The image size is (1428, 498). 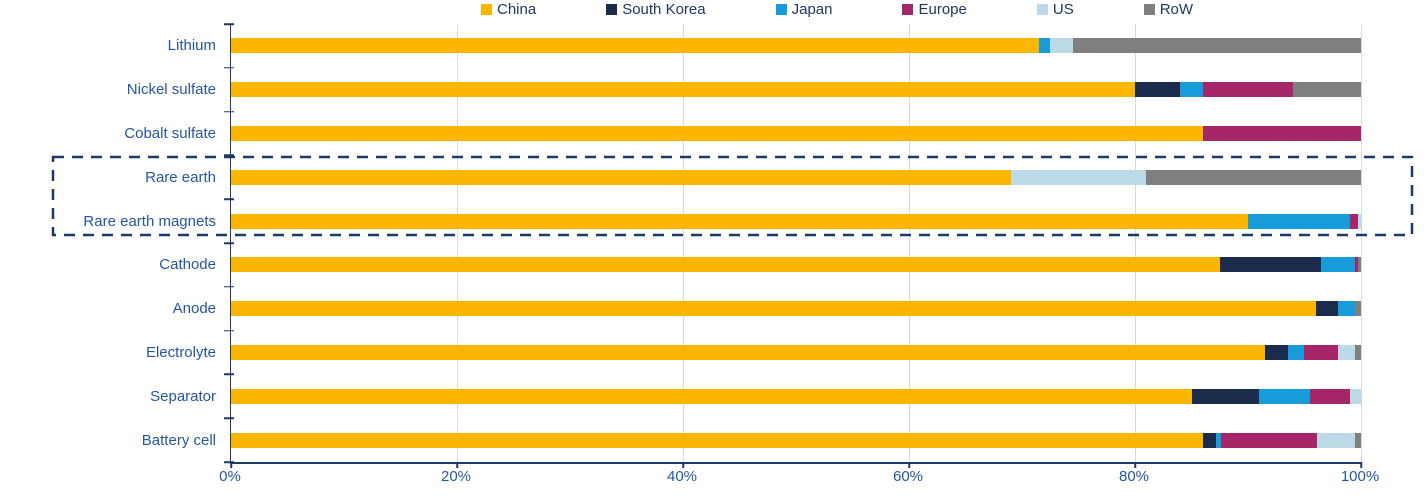 I want to click on legend-item-us: US, so click(x=1055, y=9).